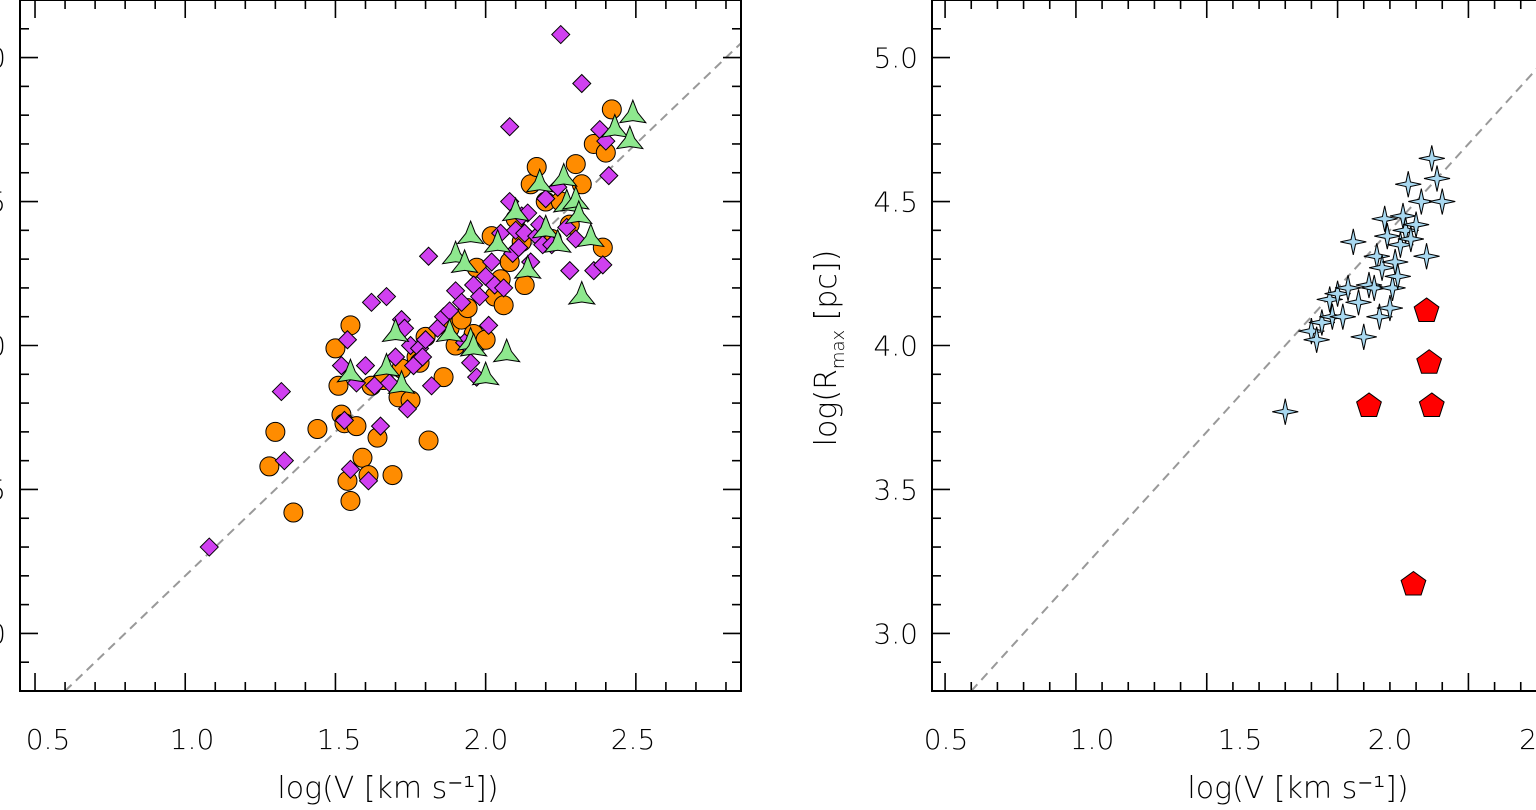 The image size is (1536, 810). I want to click on y-tick-label: 3.5, so click(895, 489).